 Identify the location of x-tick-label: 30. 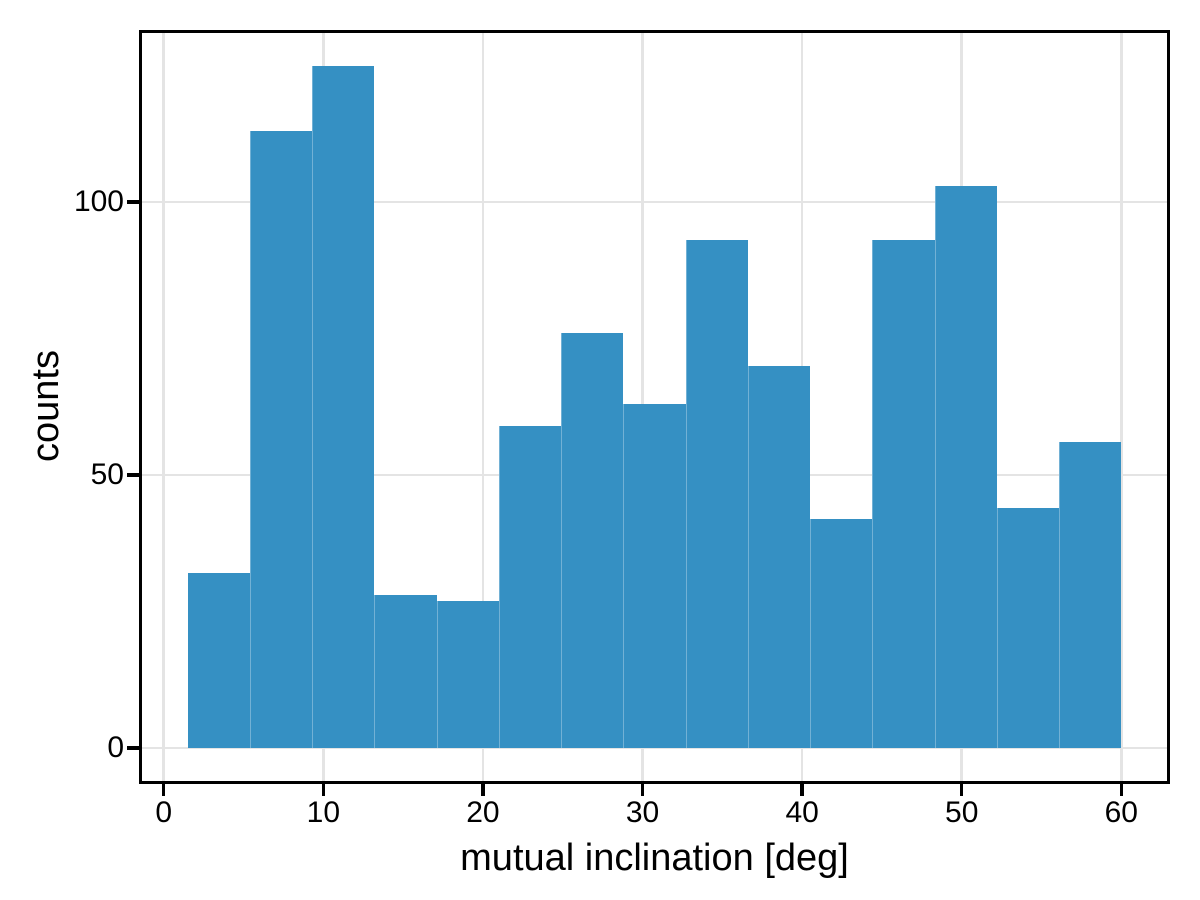
(642, 812).